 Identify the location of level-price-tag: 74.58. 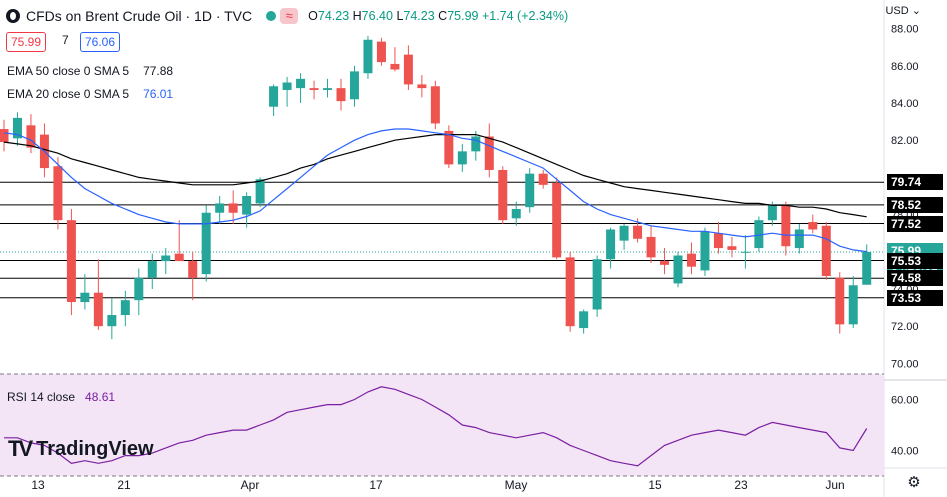
(915, 278).